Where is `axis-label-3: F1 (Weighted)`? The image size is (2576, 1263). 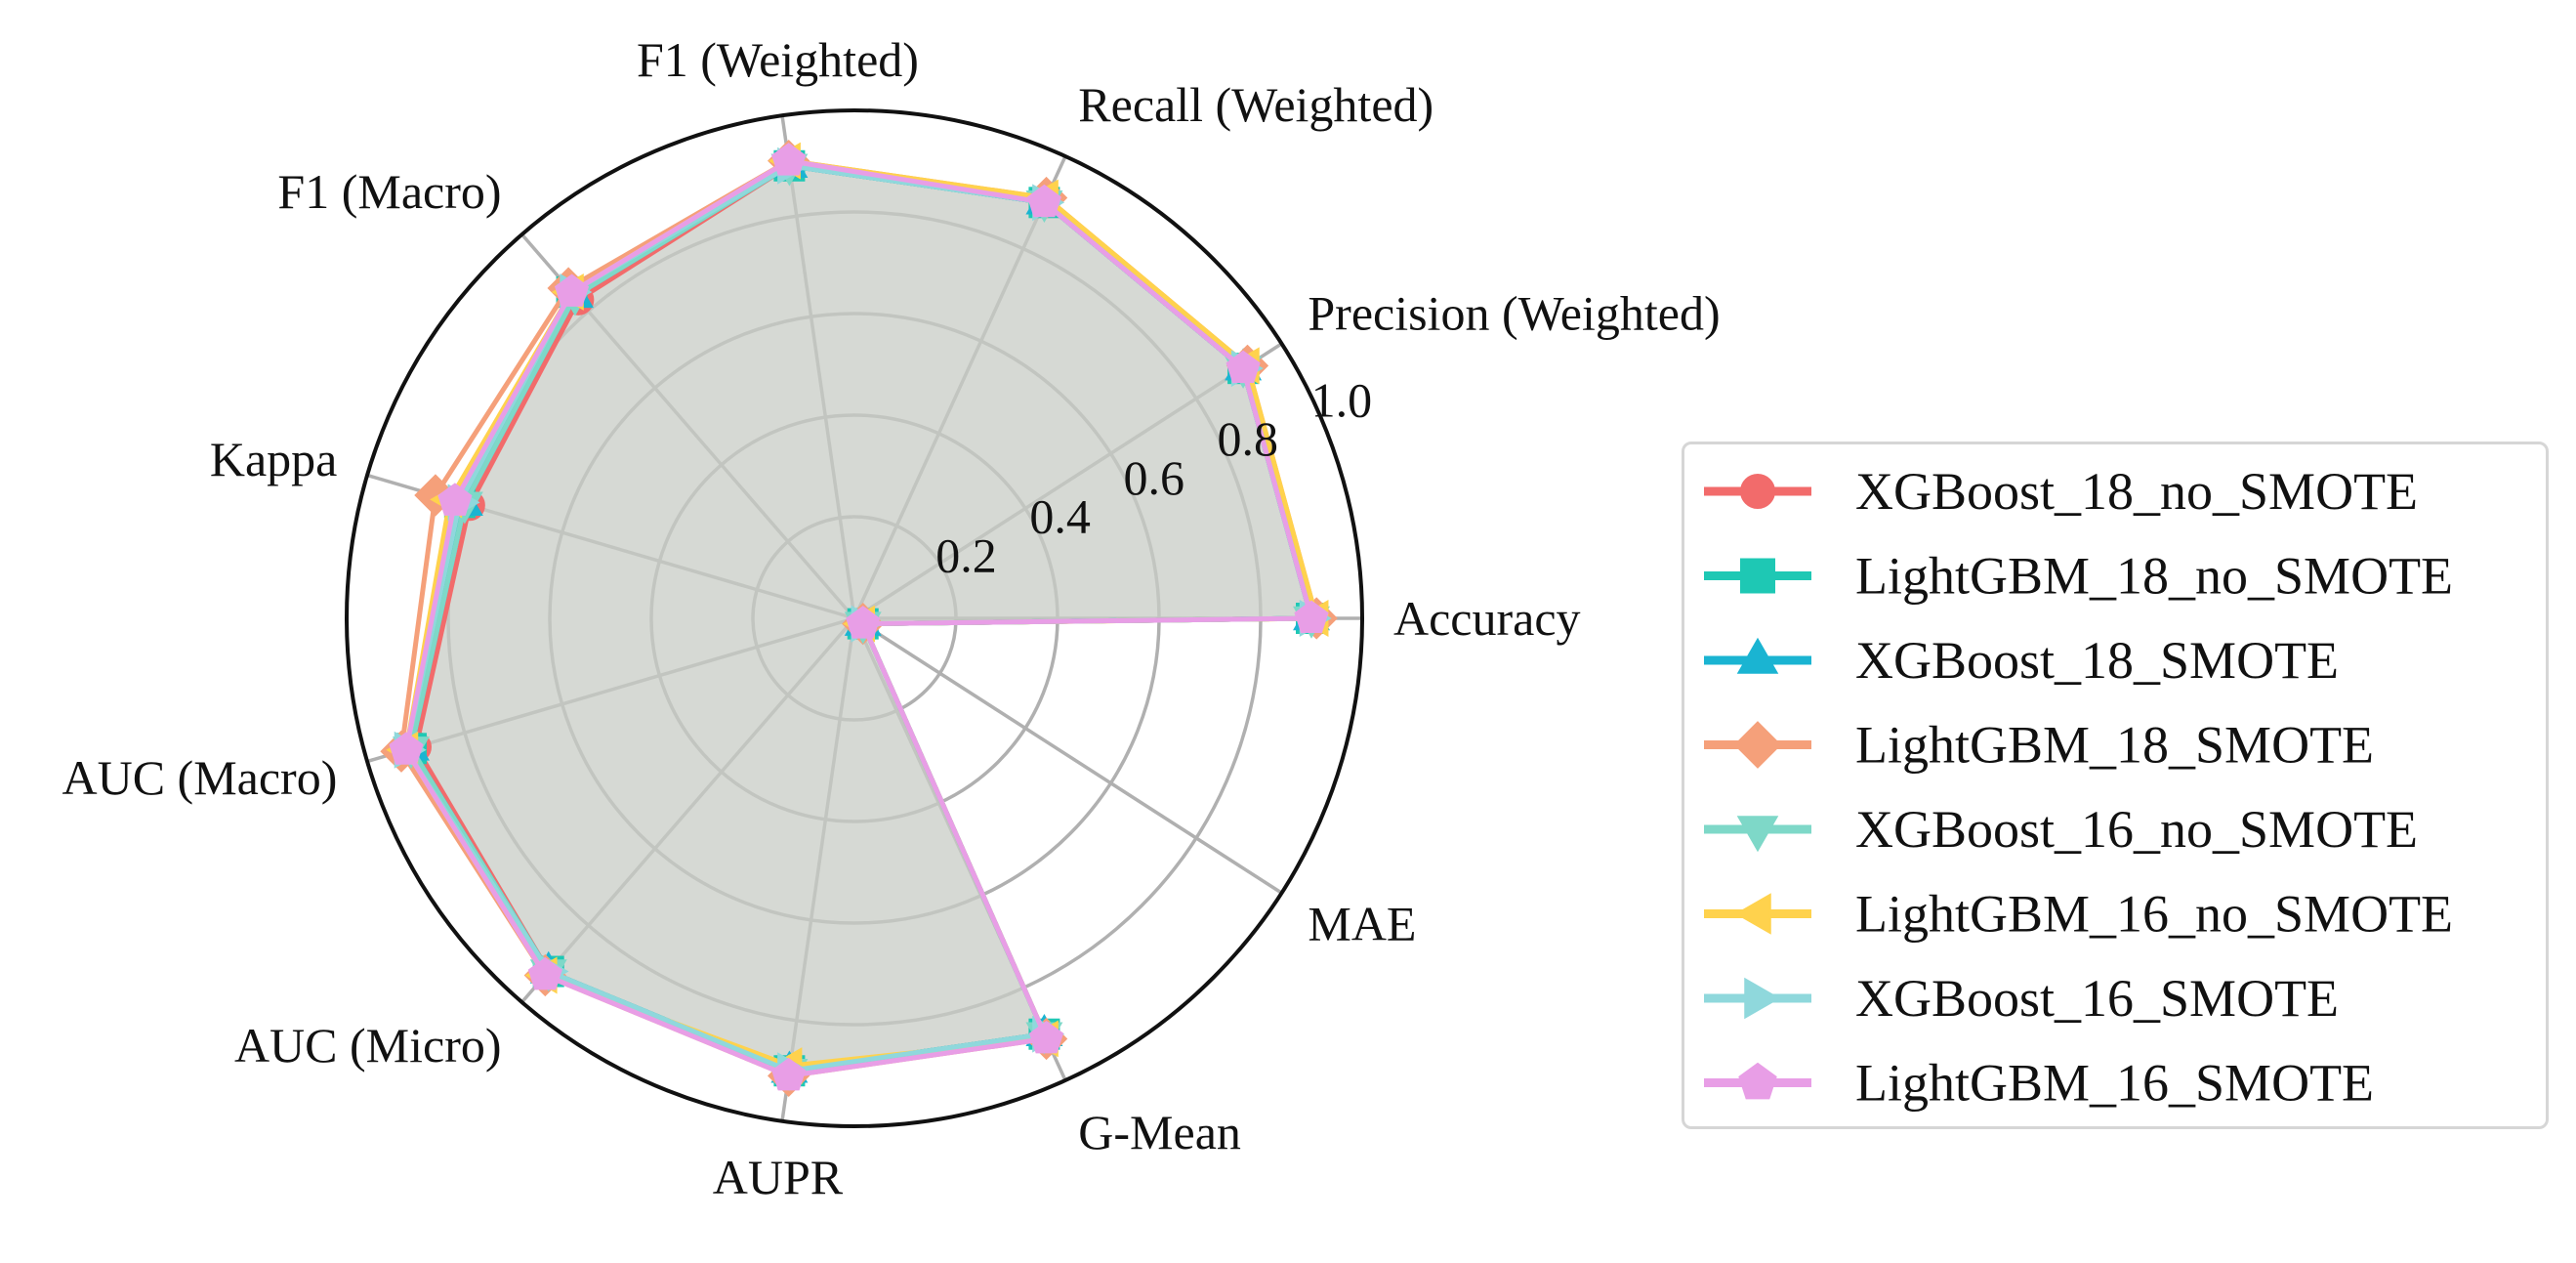
axis-label-3: F1 (Weighted) is located at coordinates (778, 60).